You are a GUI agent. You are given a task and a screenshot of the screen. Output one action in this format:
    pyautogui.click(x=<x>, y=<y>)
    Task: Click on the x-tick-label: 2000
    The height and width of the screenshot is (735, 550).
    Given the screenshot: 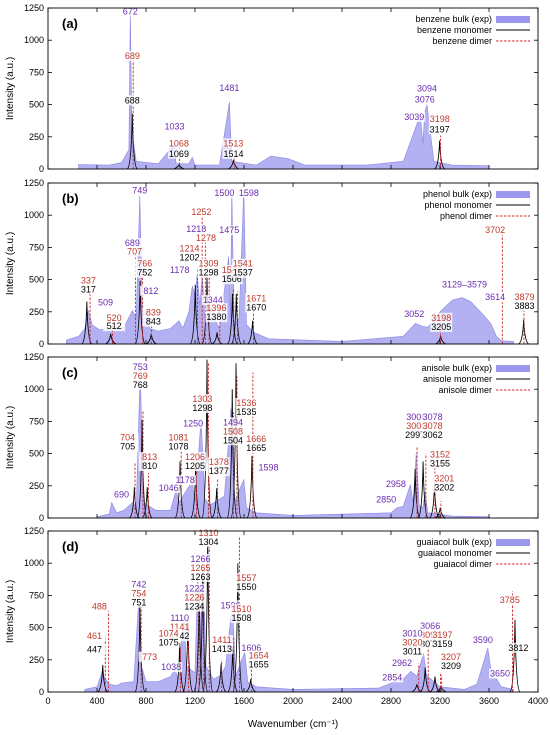 What is the action you would take?
    pyautogui.click(x=293, y=701)
    